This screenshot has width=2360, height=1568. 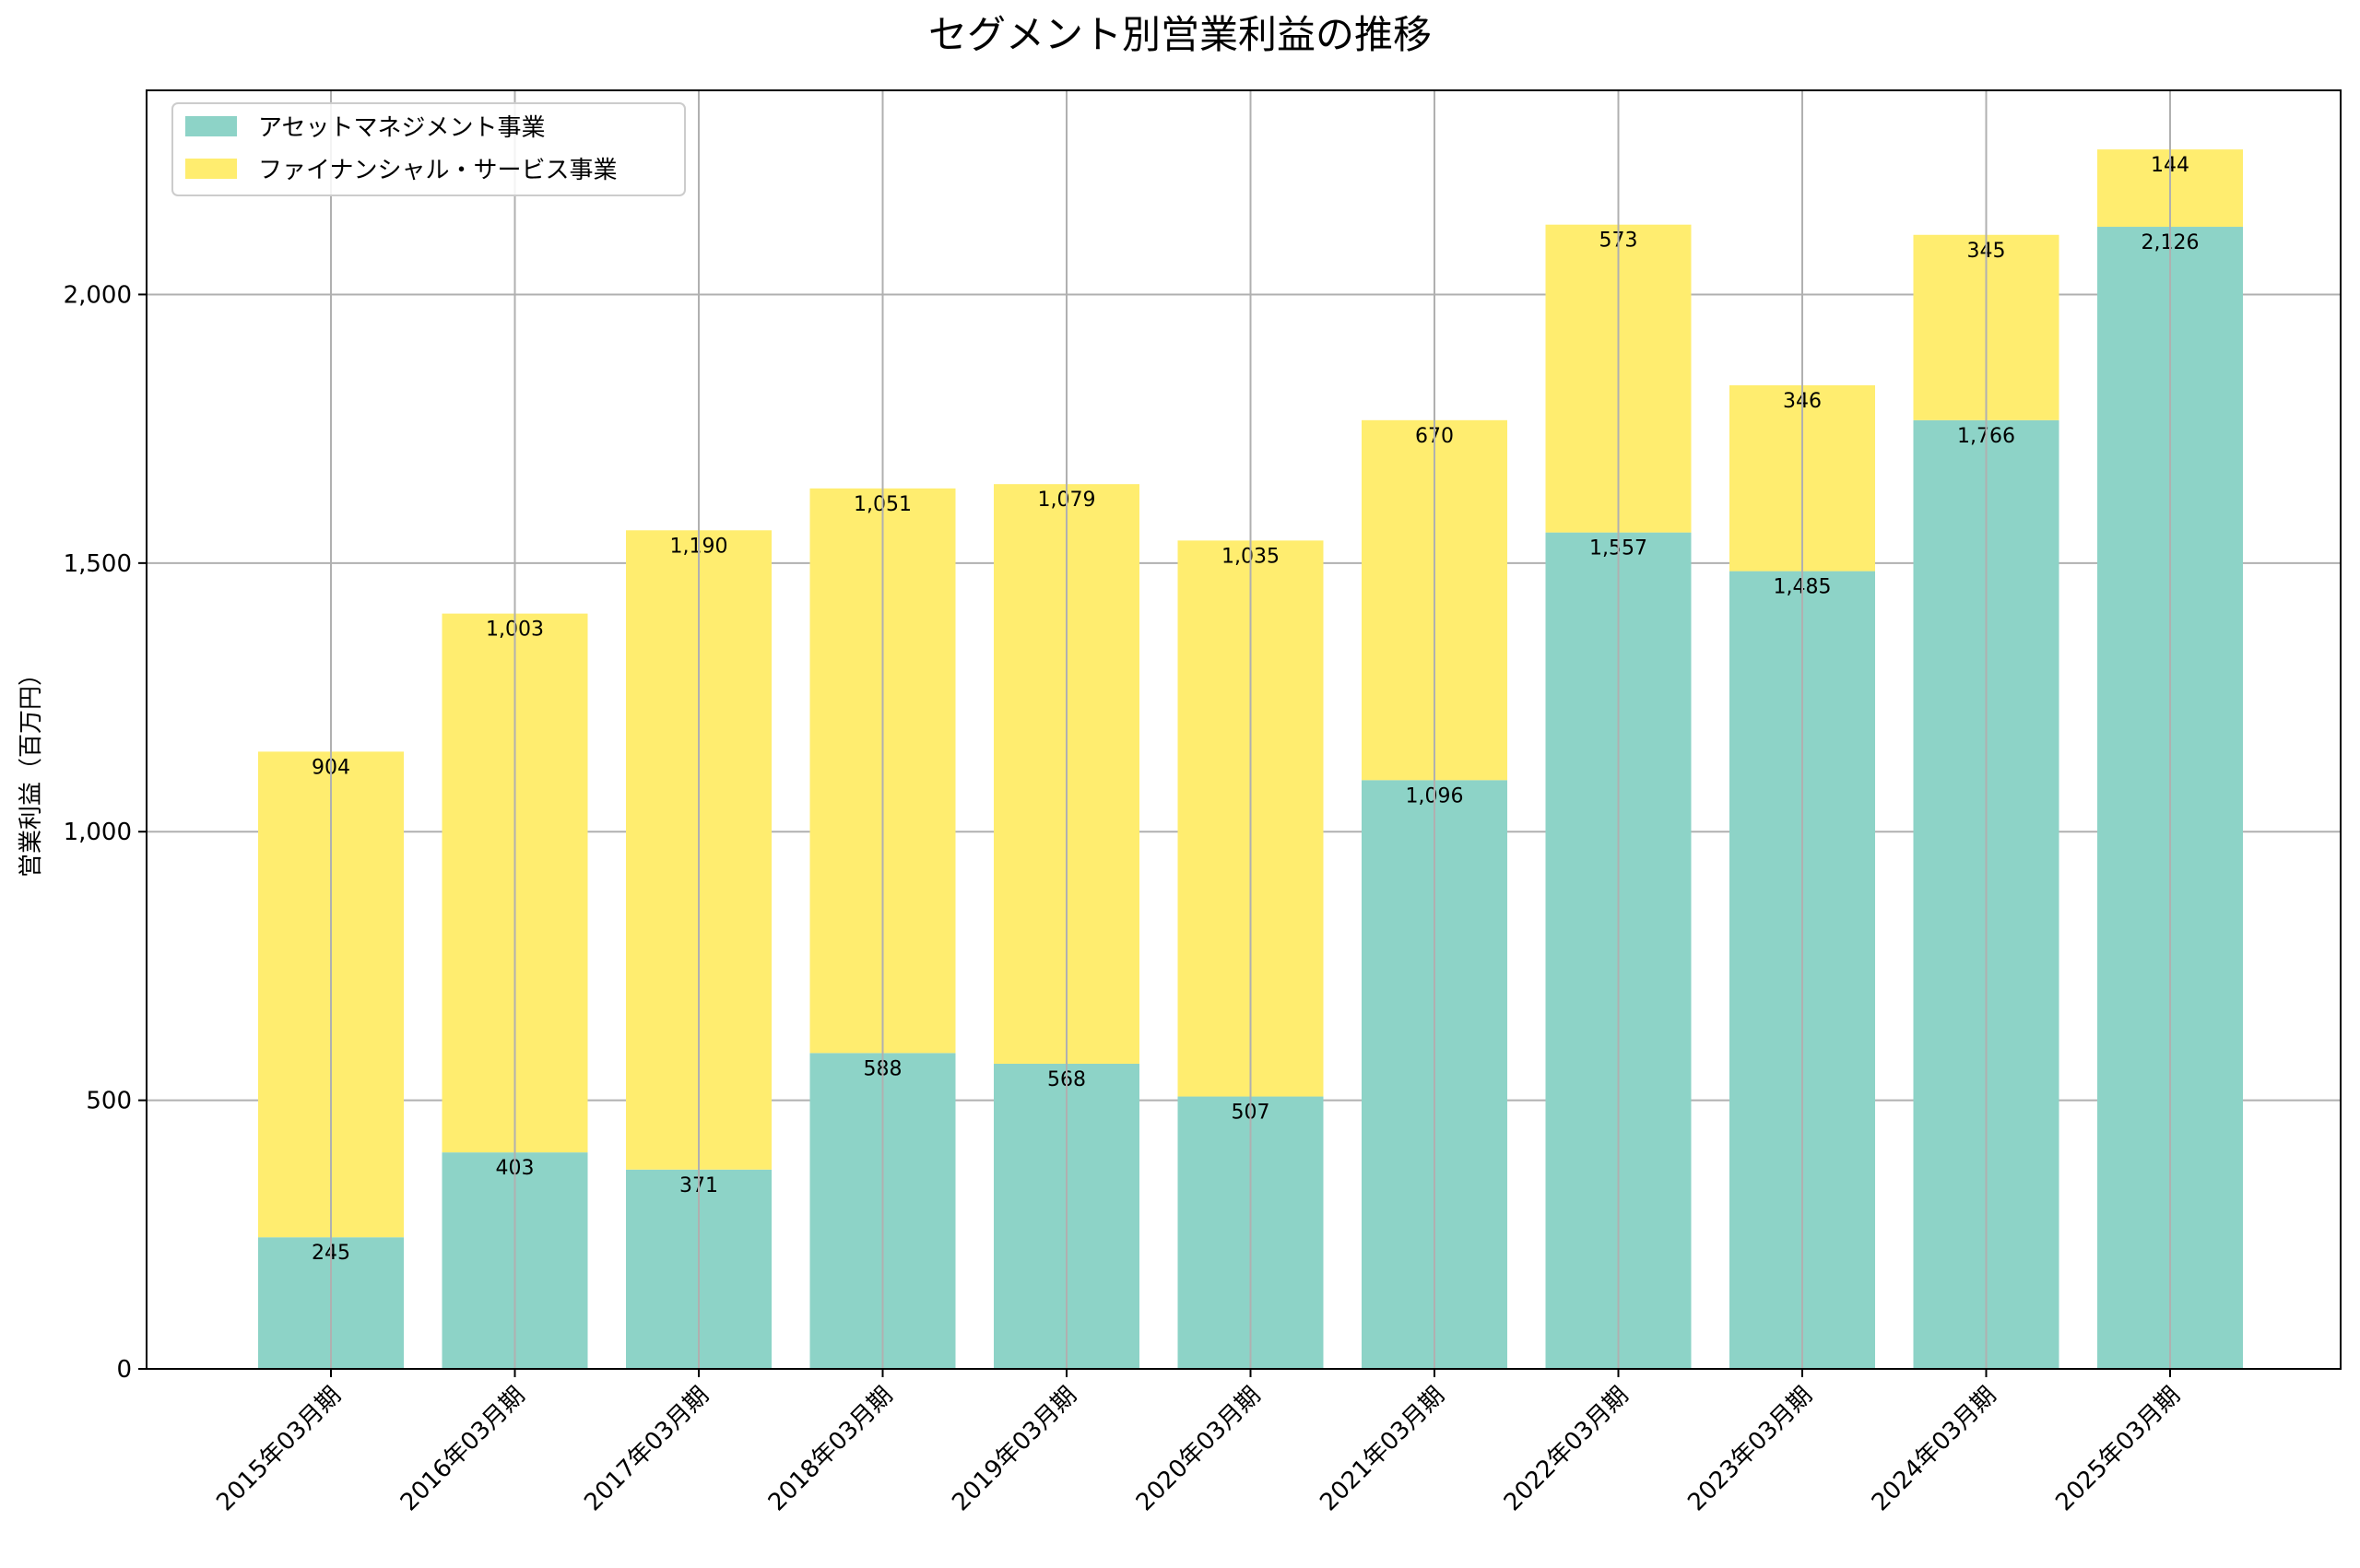 What do you see at coordinates (31, 770) in the screenshot?
I see `y-axis-label: 営業利益（百万円）` at bounding box center [31, 770].